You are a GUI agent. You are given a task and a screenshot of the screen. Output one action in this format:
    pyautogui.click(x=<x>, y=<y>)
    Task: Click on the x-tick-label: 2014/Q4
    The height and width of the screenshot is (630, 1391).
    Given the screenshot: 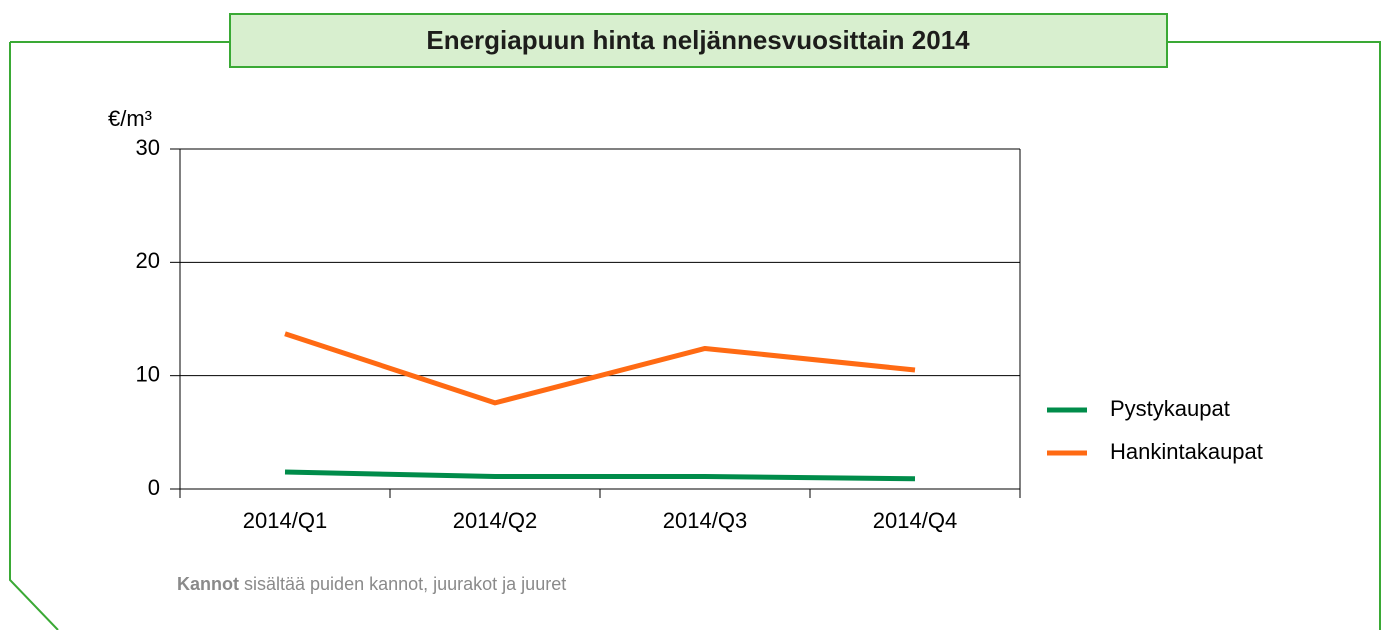 What is the action you would take?
    pyautogui.click(x=915, y=520)
    